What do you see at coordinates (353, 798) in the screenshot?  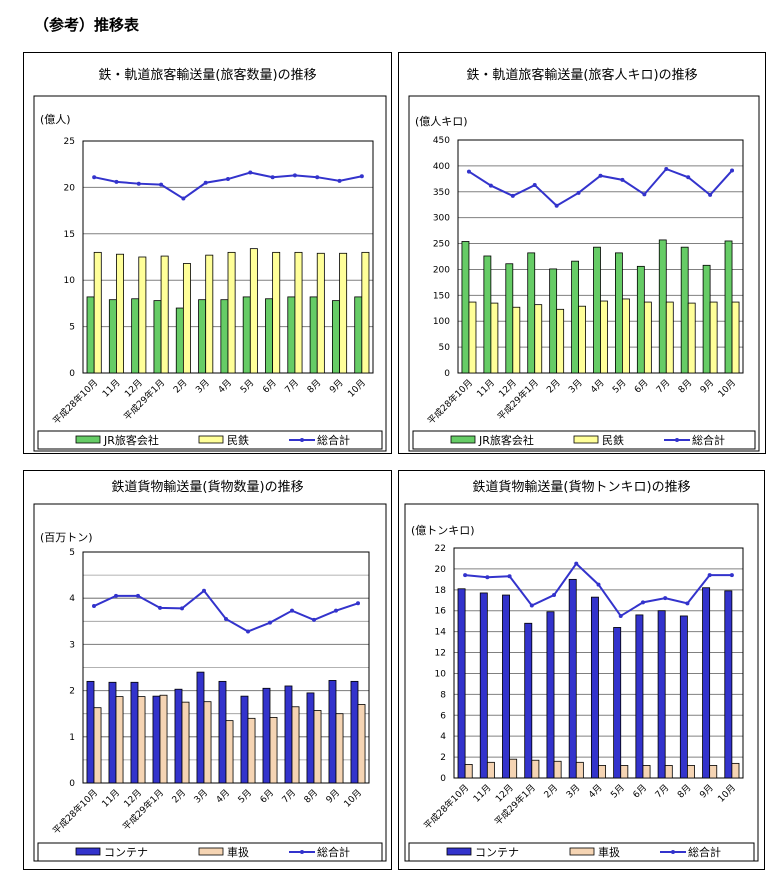 I see `x-tick-label: 10月` at bounding box center [353, 798].